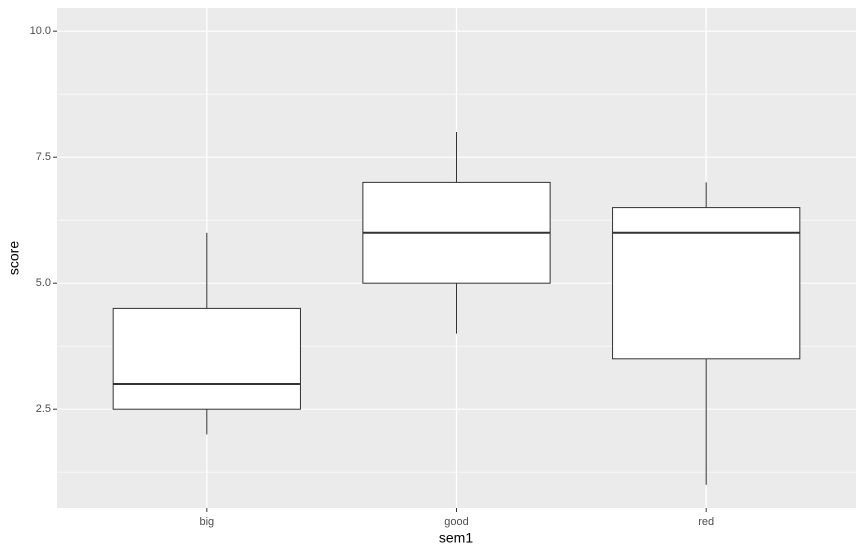 Image resolution: width=864 pixels, height=553 pixels. Describe the element at coordinates (43, 409) in the screenshot. I see `y-tick-label: 2.5` at that location.